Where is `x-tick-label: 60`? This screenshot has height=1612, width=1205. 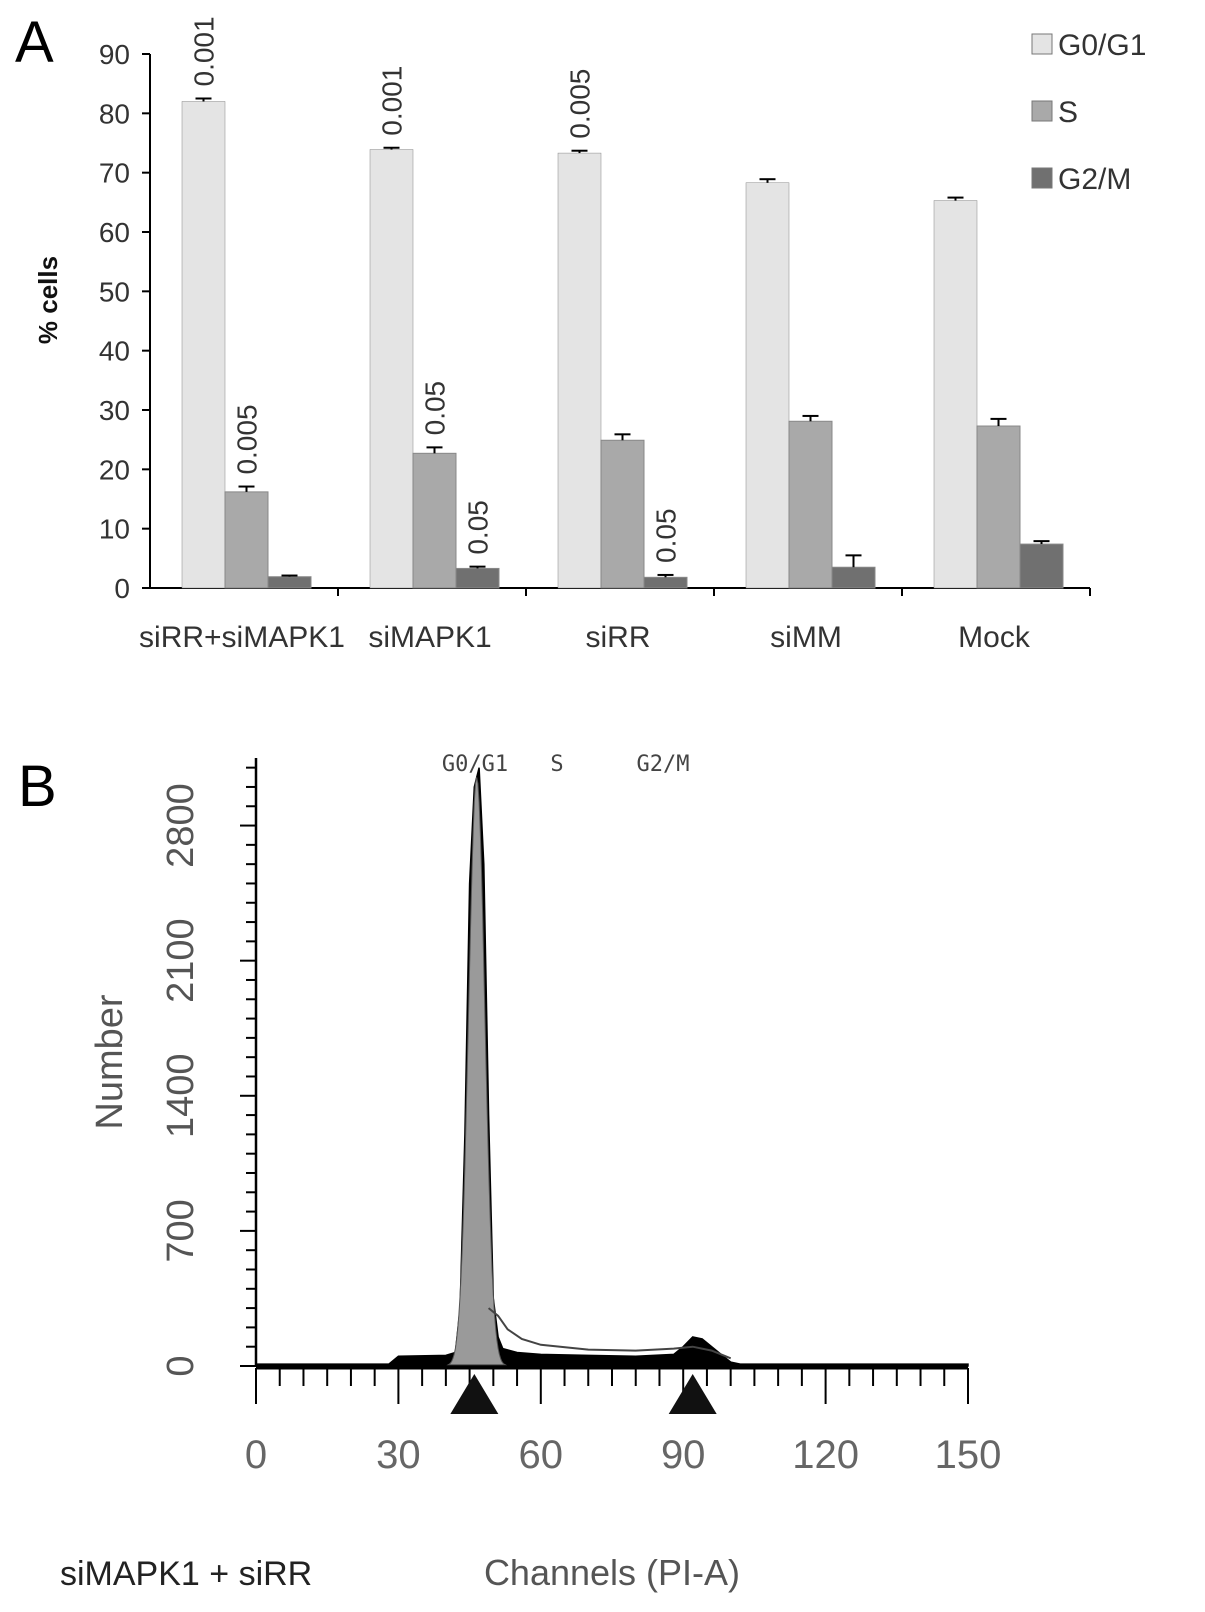 x-tick-label: 60 is located at coordinates (541, 1455).